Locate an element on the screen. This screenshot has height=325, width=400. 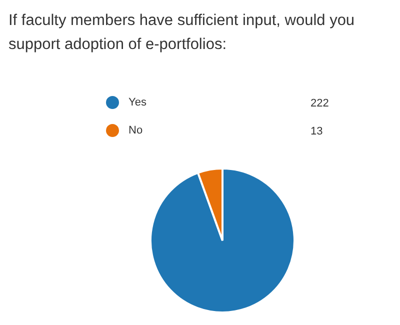
legend-label: No is located at coordinates (135, 130).